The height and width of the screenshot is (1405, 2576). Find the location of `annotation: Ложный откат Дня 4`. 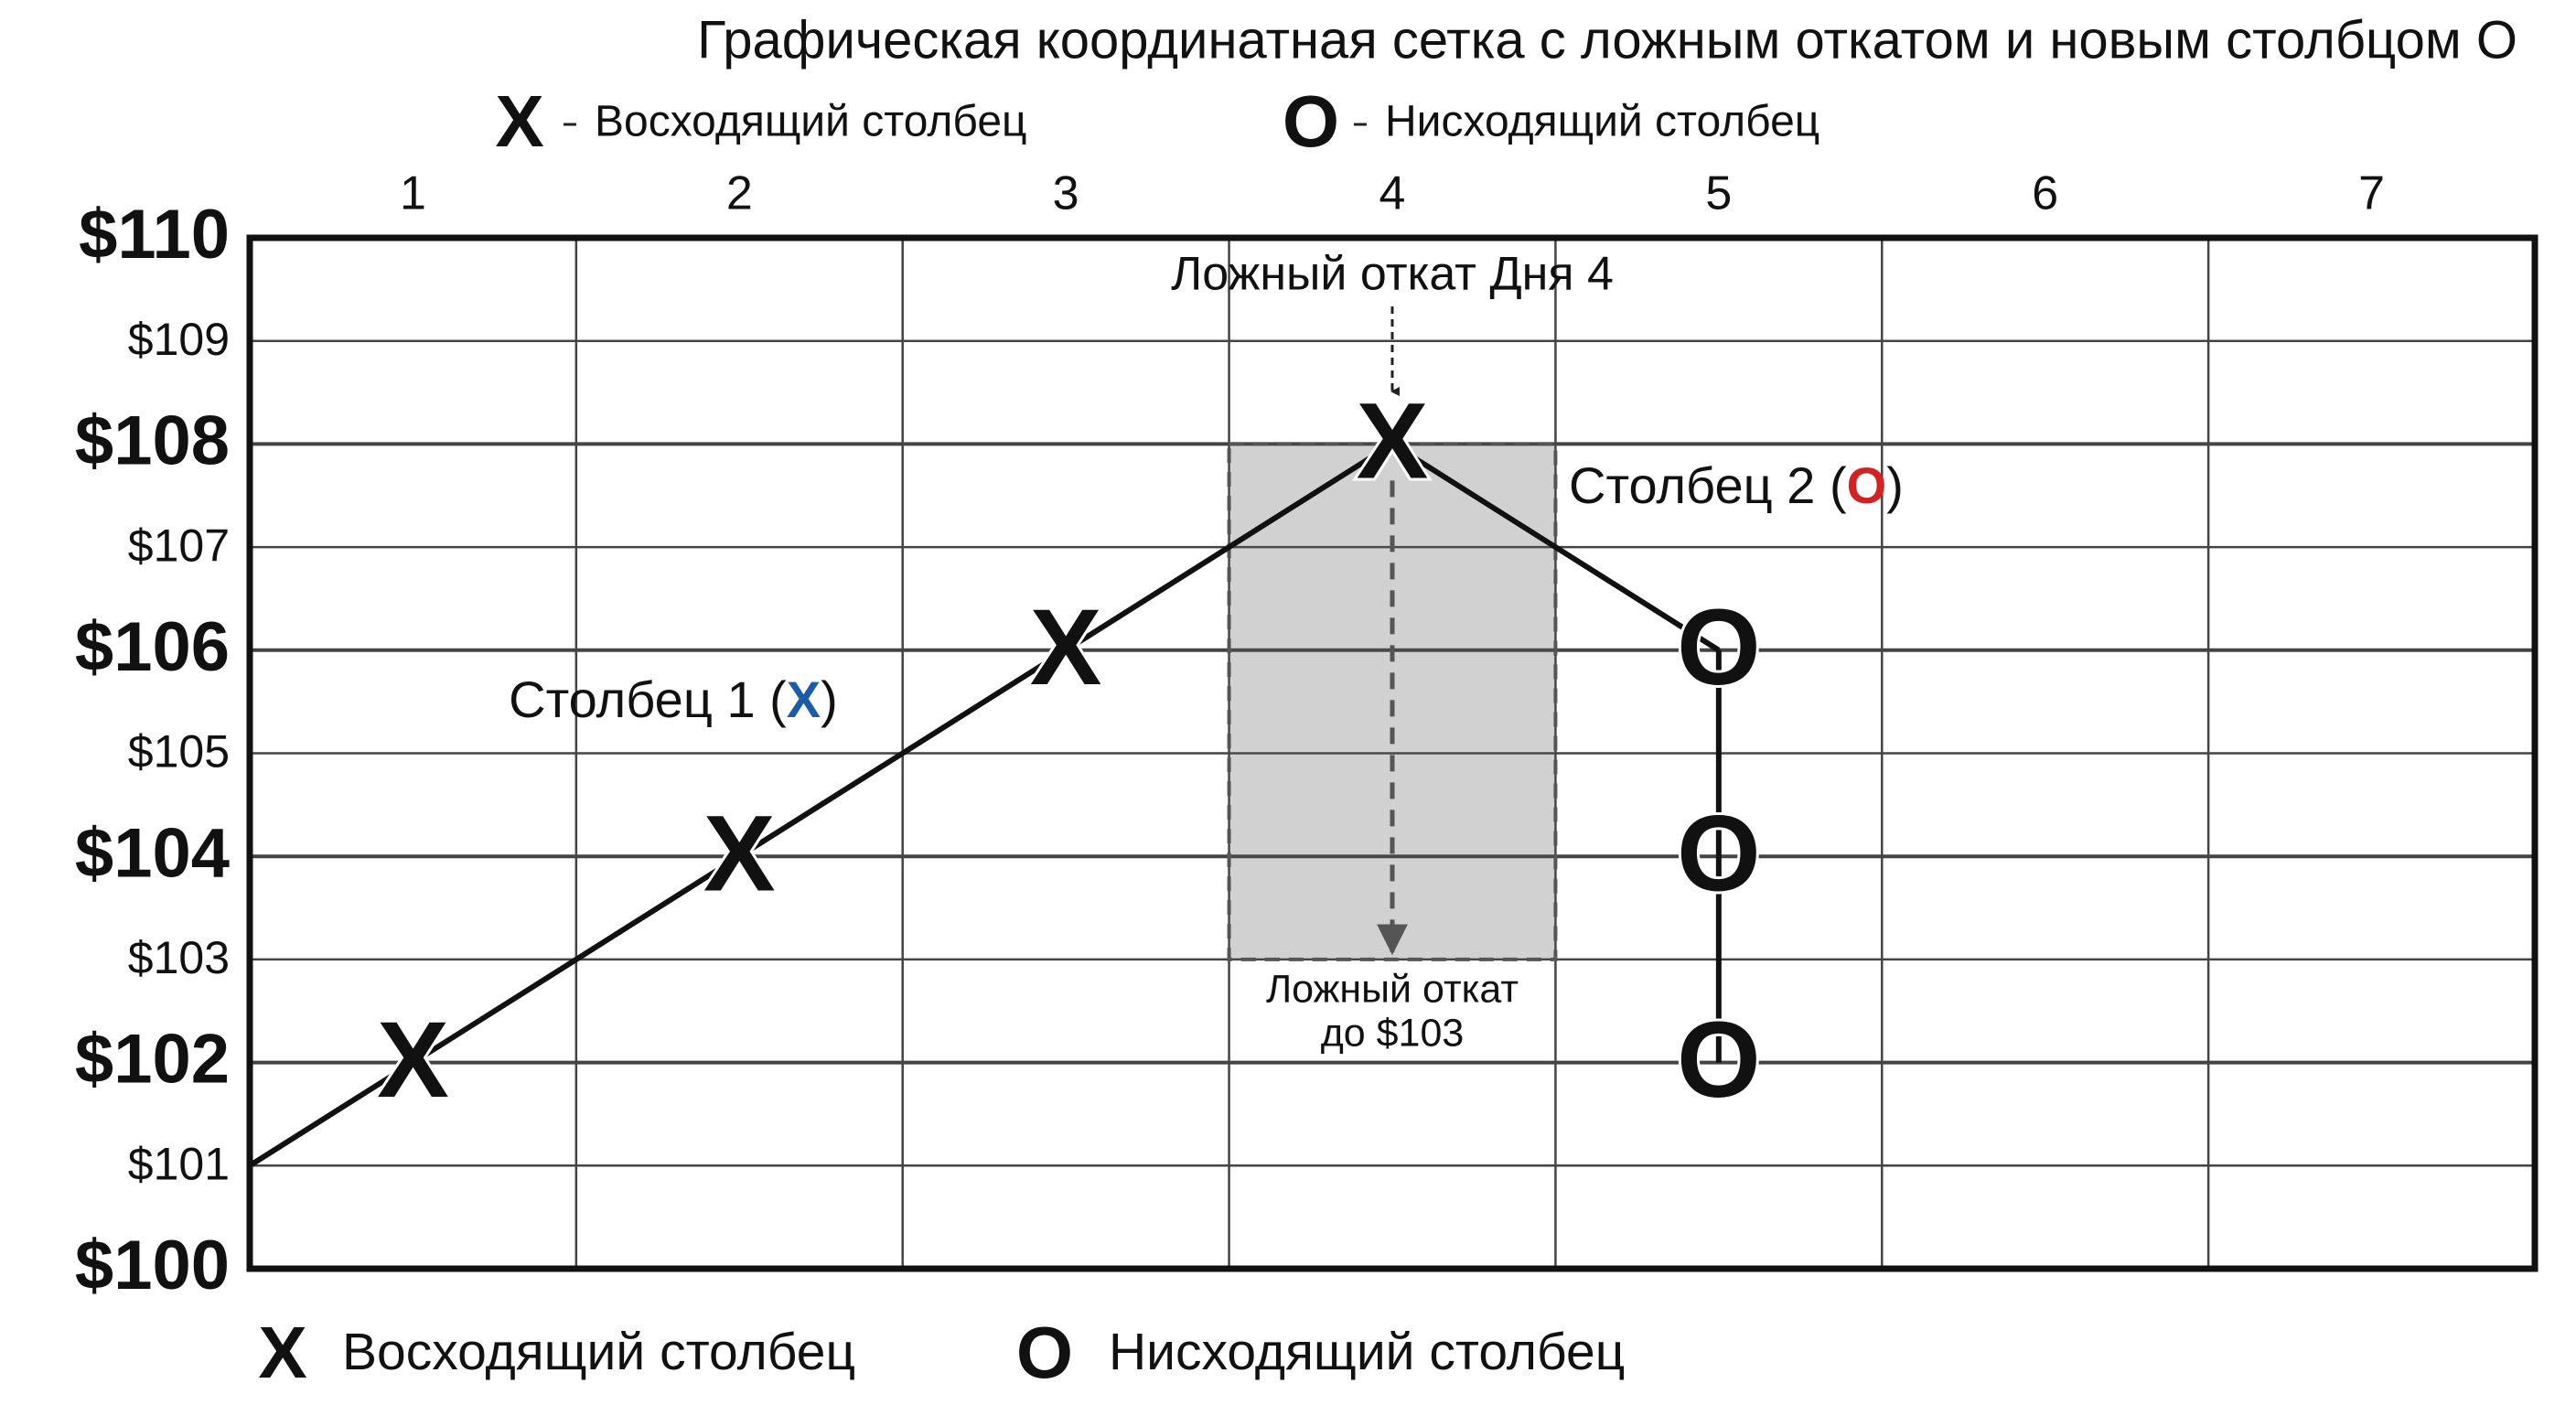

annotation: Ложный откат Дня 4 is located at coordinates (1392, 274).